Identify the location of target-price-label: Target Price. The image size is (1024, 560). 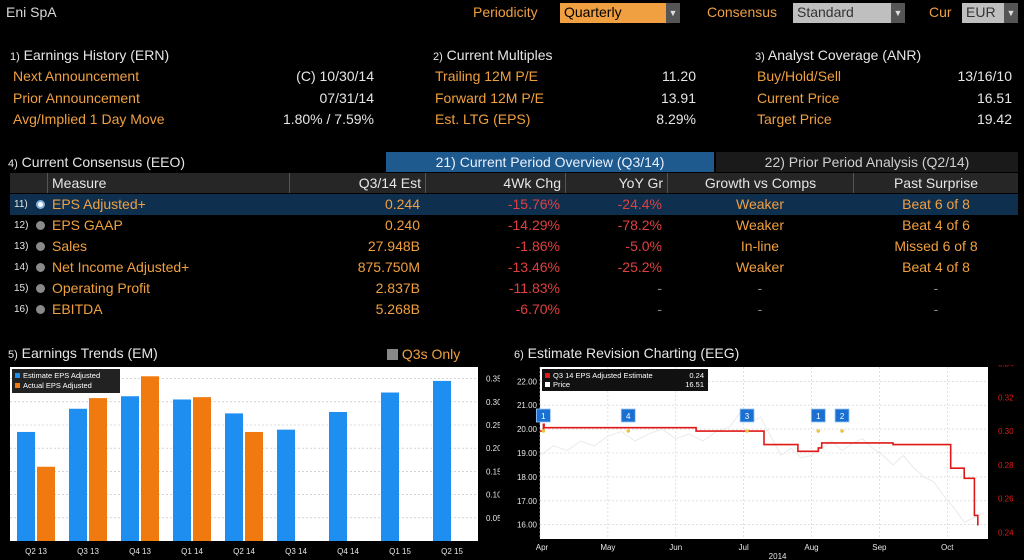
(794, 119).